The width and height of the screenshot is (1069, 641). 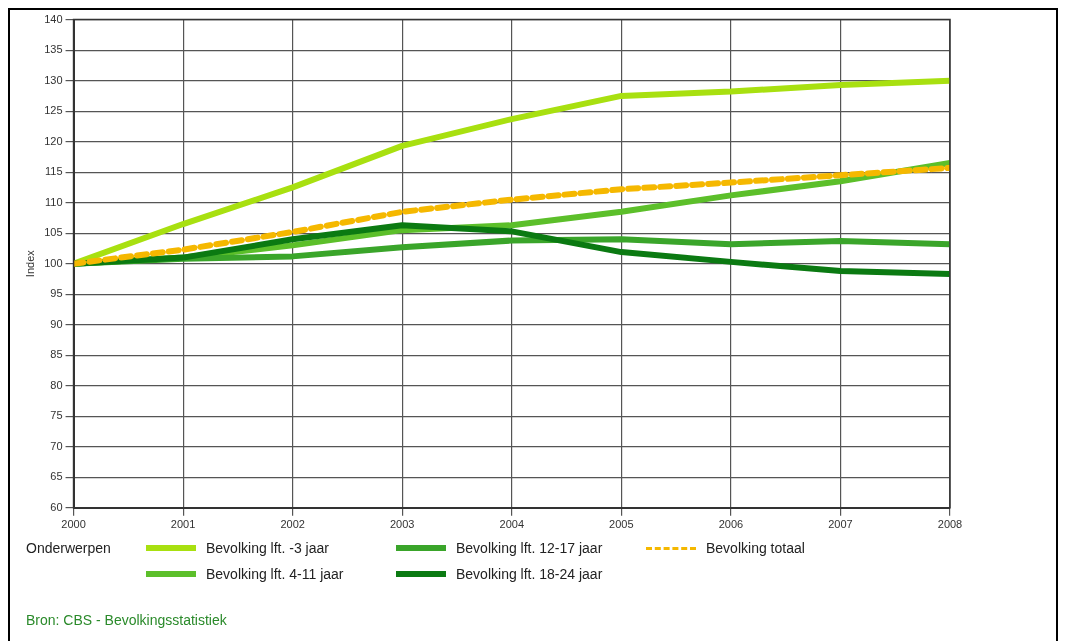 I want to click on y-tick-label: 85, so click(x=56, y=354).